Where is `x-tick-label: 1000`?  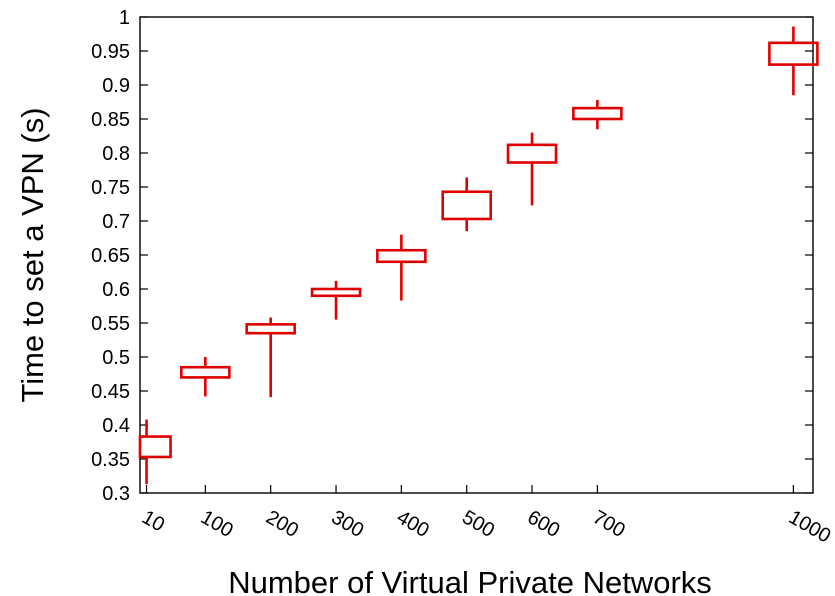 x-tick-label: 1000 is located at coordinates (810, 526).